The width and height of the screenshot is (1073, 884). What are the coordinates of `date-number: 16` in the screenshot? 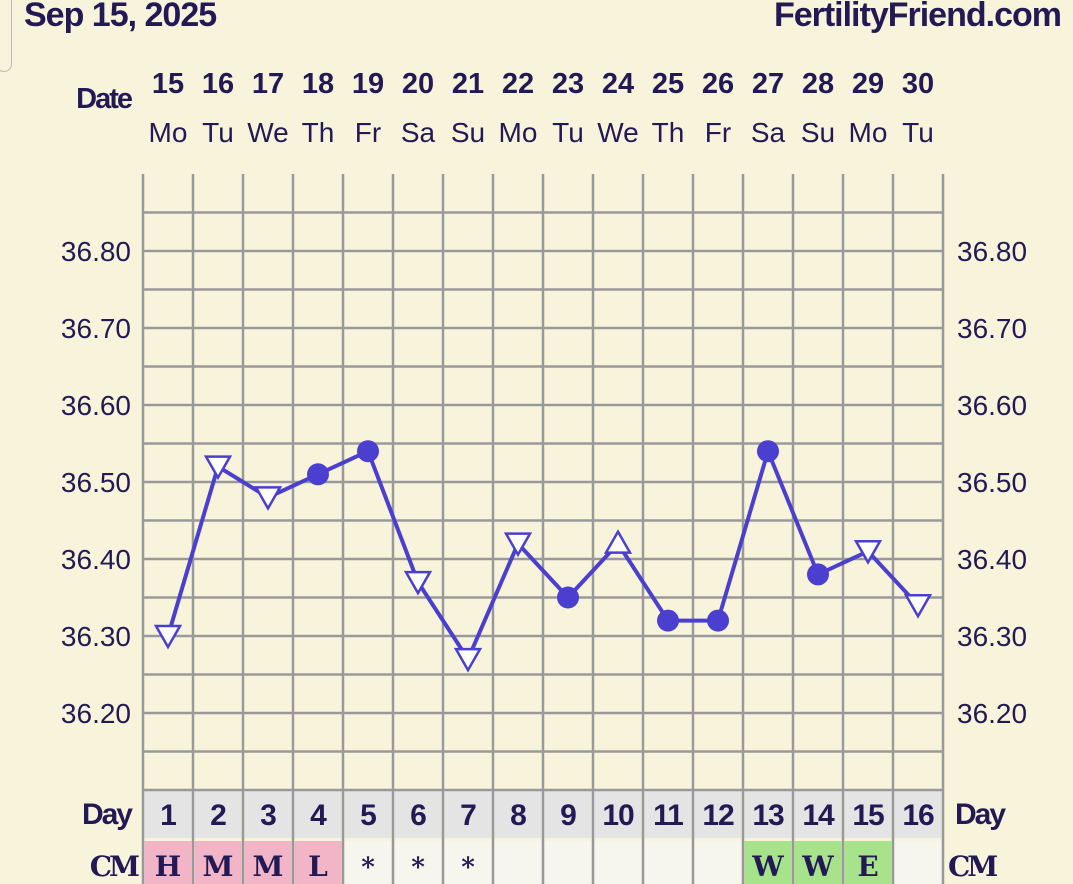 It's located at (218, 84).